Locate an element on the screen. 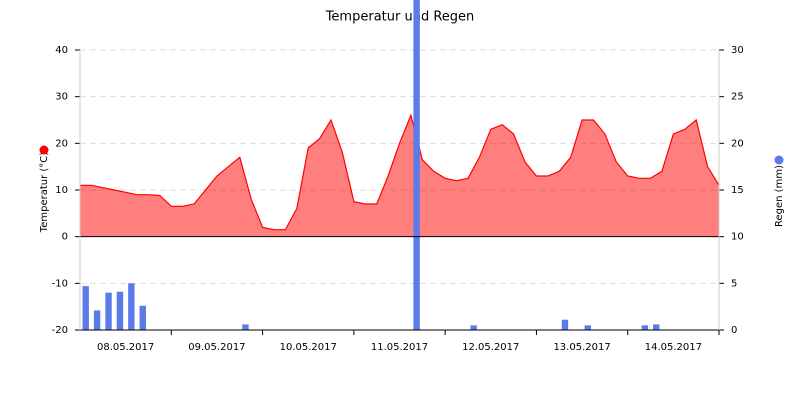  y-tick-label: 0 is located at coordinates (65, 237).